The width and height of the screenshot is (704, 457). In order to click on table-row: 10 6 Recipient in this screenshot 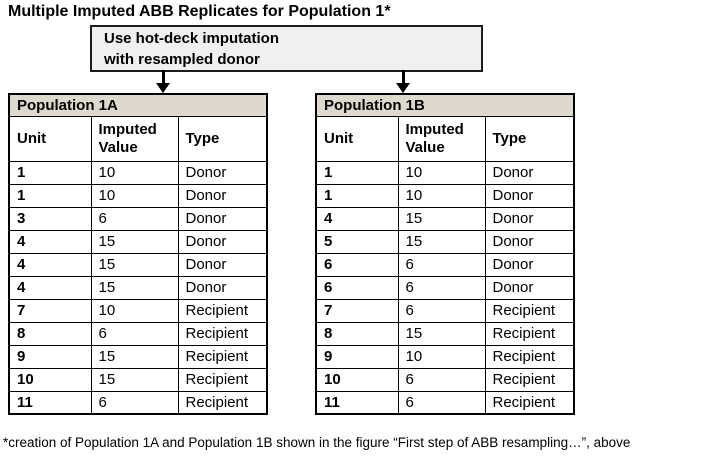, I will do `click(445, 379)`.